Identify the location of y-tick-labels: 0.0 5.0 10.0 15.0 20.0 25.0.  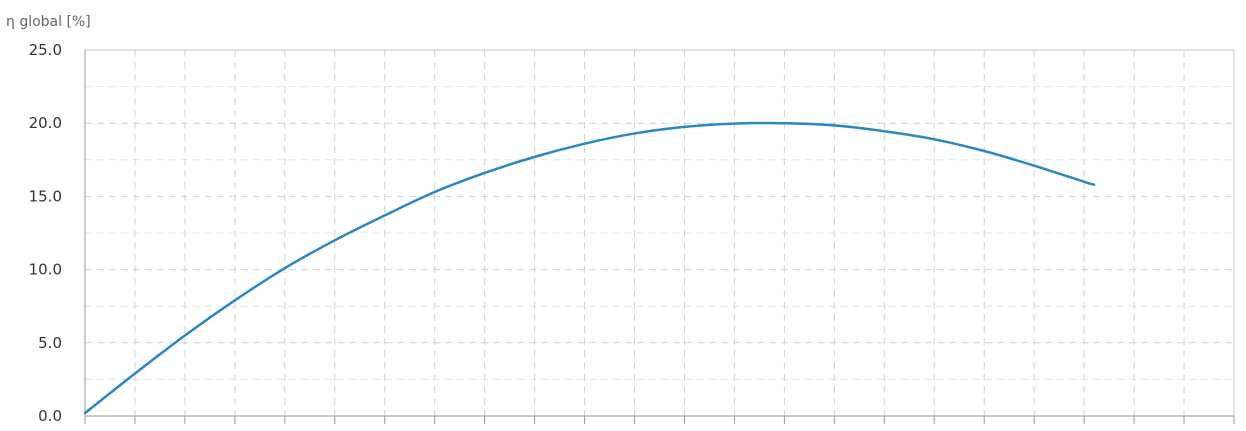
(45, 233).